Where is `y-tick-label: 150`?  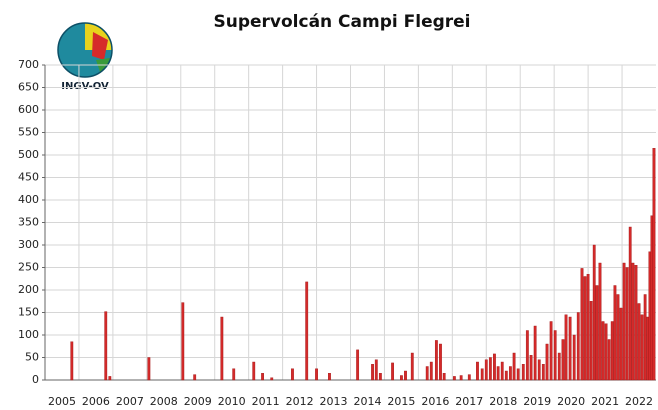 y-tick-label: 150 is located at coordinates (28, 312).